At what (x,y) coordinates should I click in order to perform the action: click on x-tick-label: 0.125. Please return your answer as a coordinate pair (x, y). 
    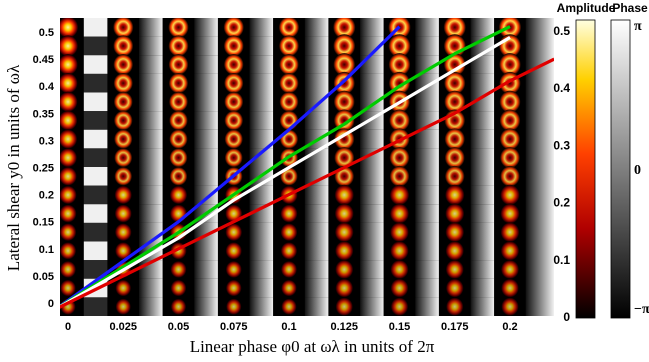
    Looking at the image, I should click on (344, 327).